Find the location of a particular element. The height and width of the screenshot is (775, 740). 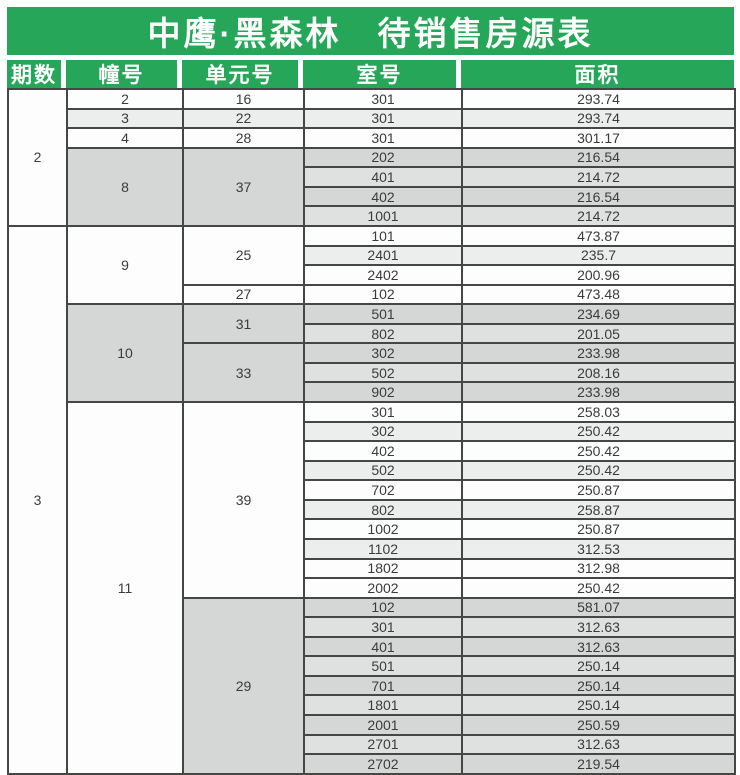

table-row: 2001 250.59 is located at coordinates (372, 725).